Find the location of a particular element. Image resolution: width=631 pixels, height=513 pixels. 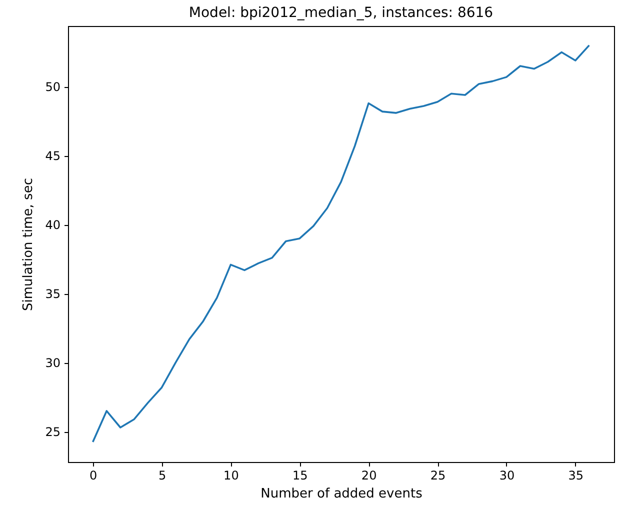

x-tick-label: 30 is located at coordinates (507, 475).